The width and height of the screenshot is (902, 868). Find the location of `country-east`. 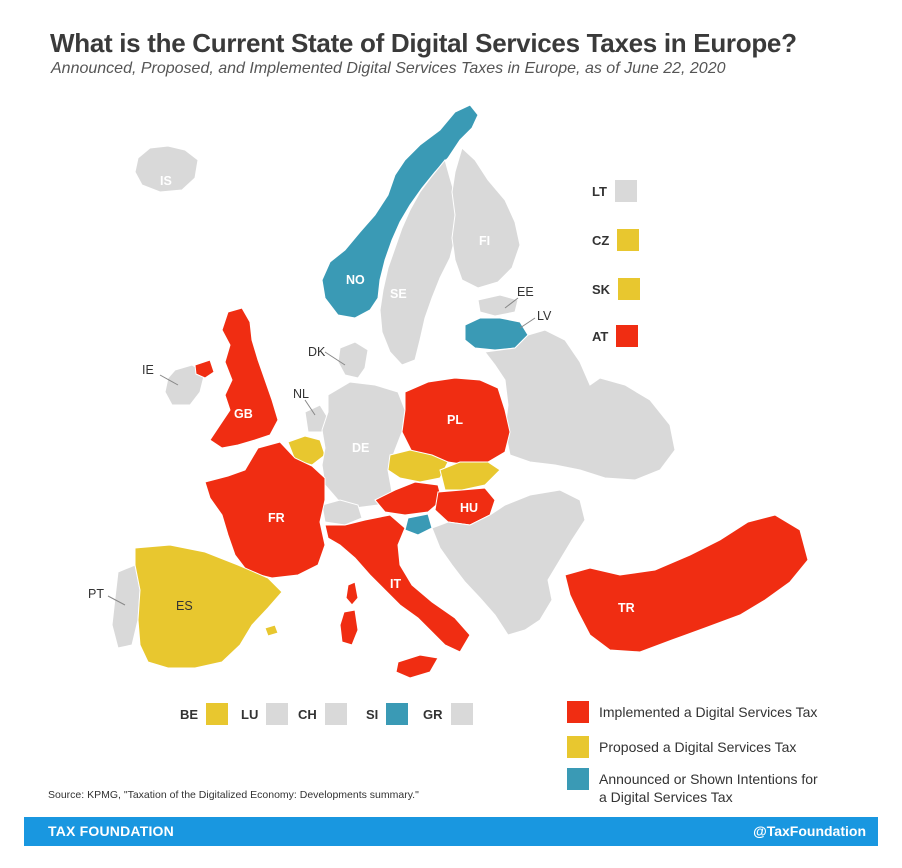

country-east is located at coordinates (580, 405).